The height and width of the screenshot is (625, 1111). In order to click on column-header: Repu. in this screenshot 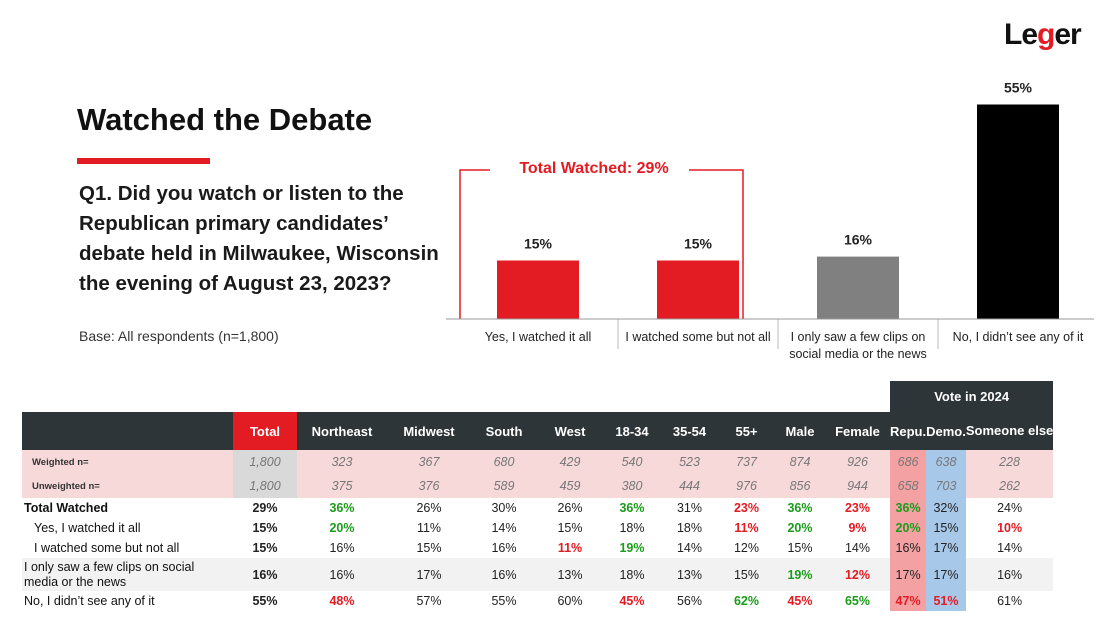, I will do `click(908, 431)`.